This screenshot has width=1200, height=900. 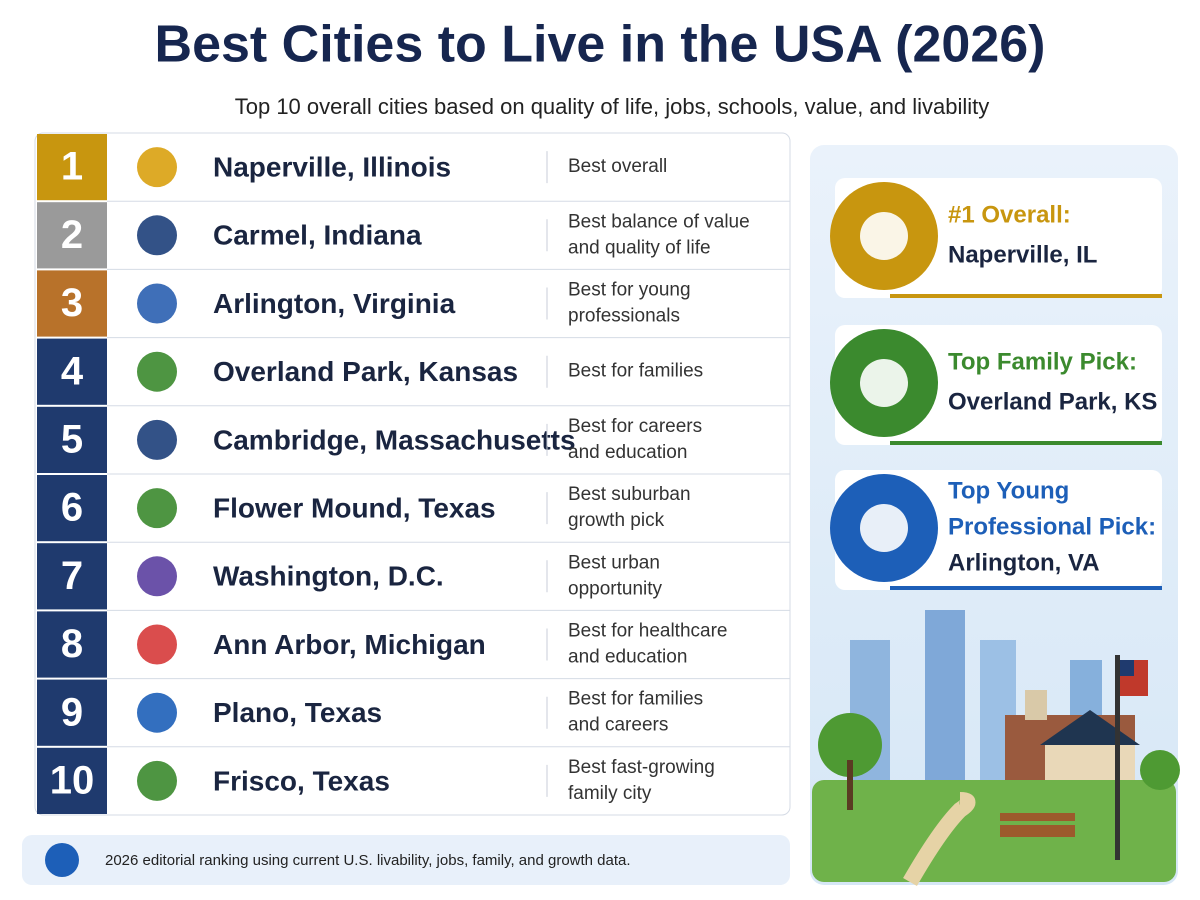 I want to click on city-note: and quality of life, so click(x=639, y=247).